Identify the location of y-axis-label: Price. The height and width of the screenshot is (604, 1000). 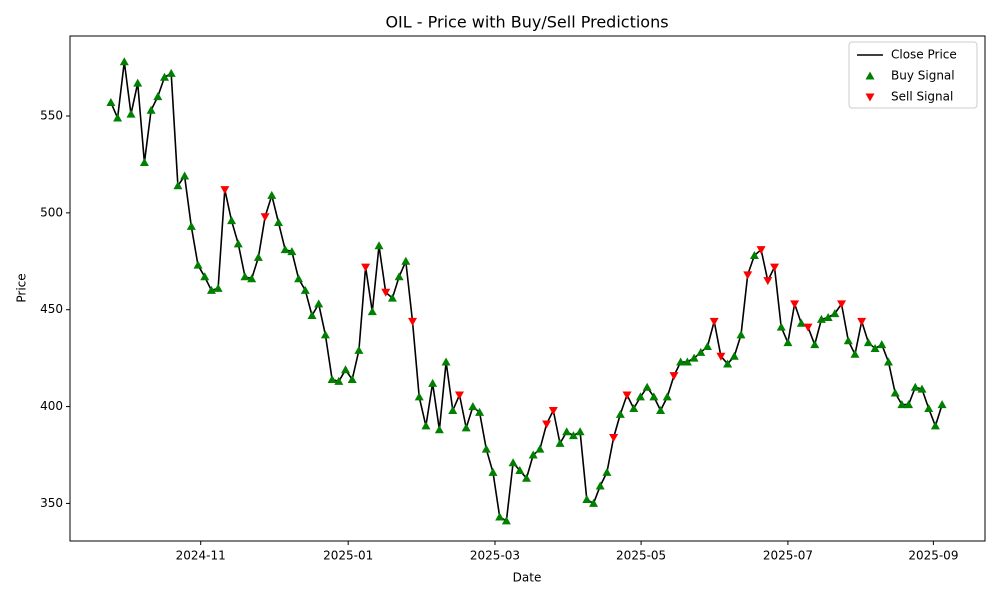
(22, 287).